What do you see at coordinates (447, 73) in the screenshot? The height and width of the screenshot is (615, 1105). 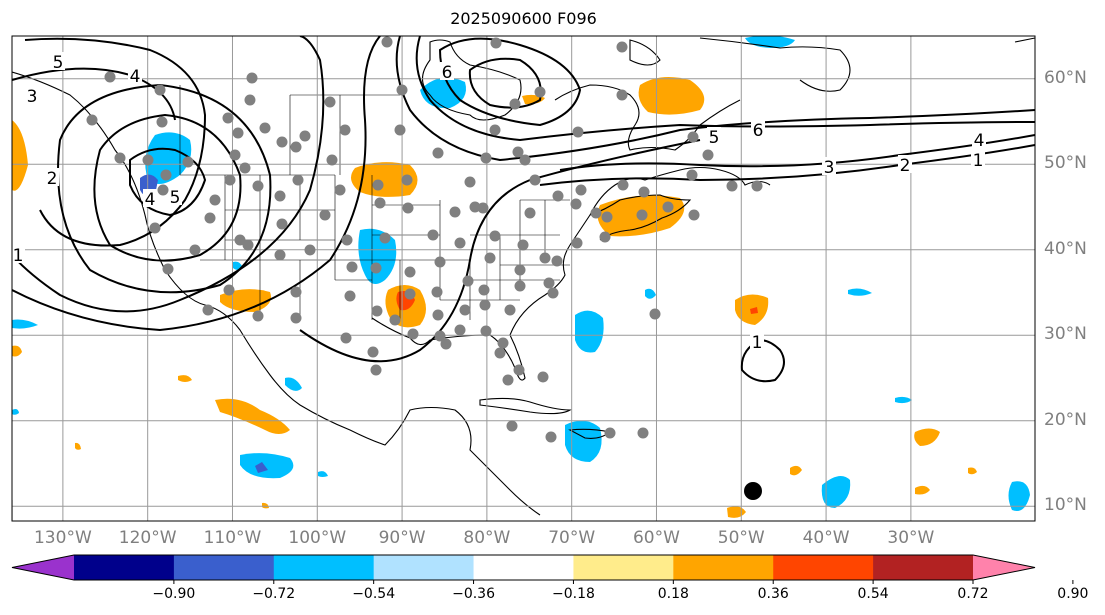 I see `contour-label: 6` at bounding box center [447, 73].